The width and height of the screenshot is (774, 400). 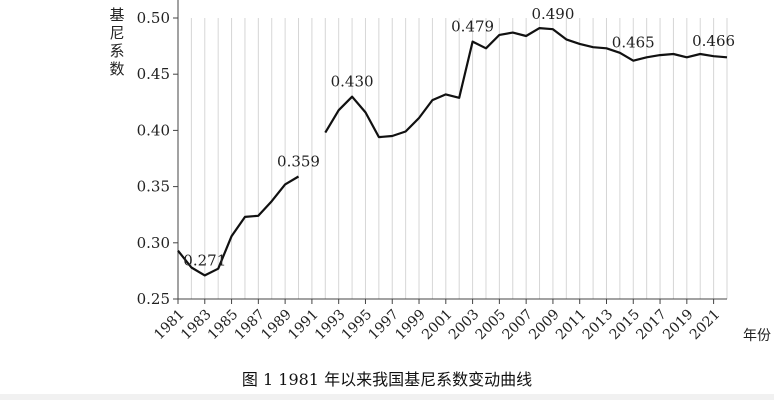 I want to click on x-tick-label: 2005, so click(x=491, y=325).